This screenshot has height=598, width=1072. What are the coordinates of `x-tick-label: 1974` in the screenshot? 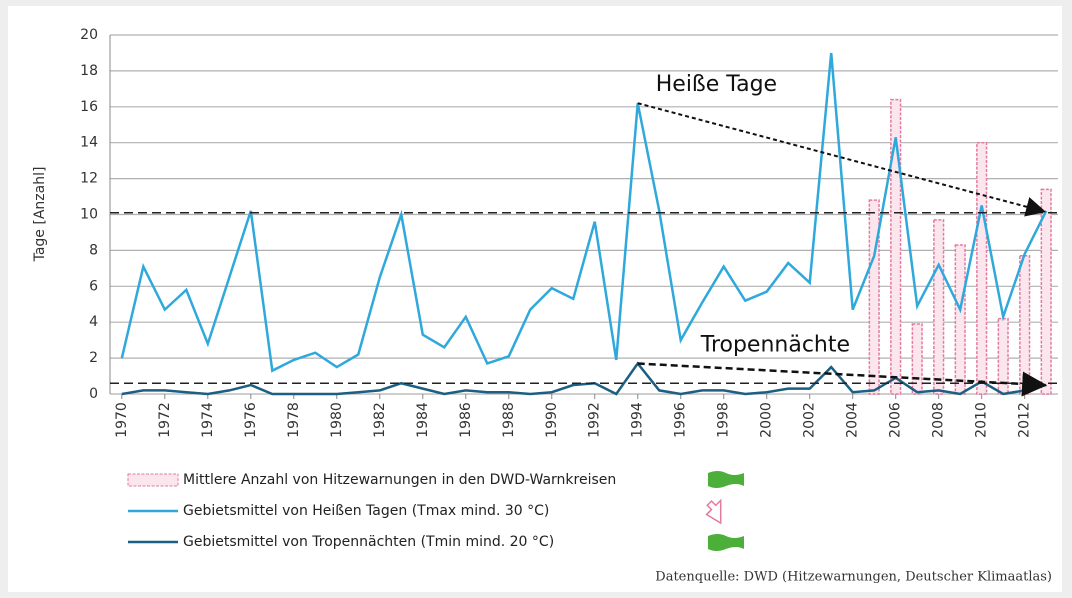 It's located at (208, 420).